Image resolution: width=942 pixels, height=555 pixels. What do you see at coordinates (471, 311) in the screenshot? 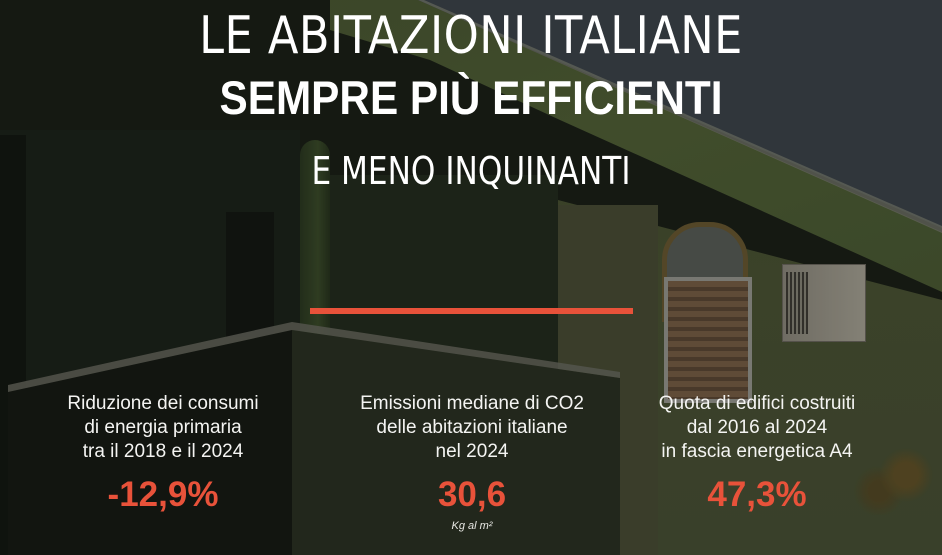
I see `accent-divider` at bounding box center [471, 311].